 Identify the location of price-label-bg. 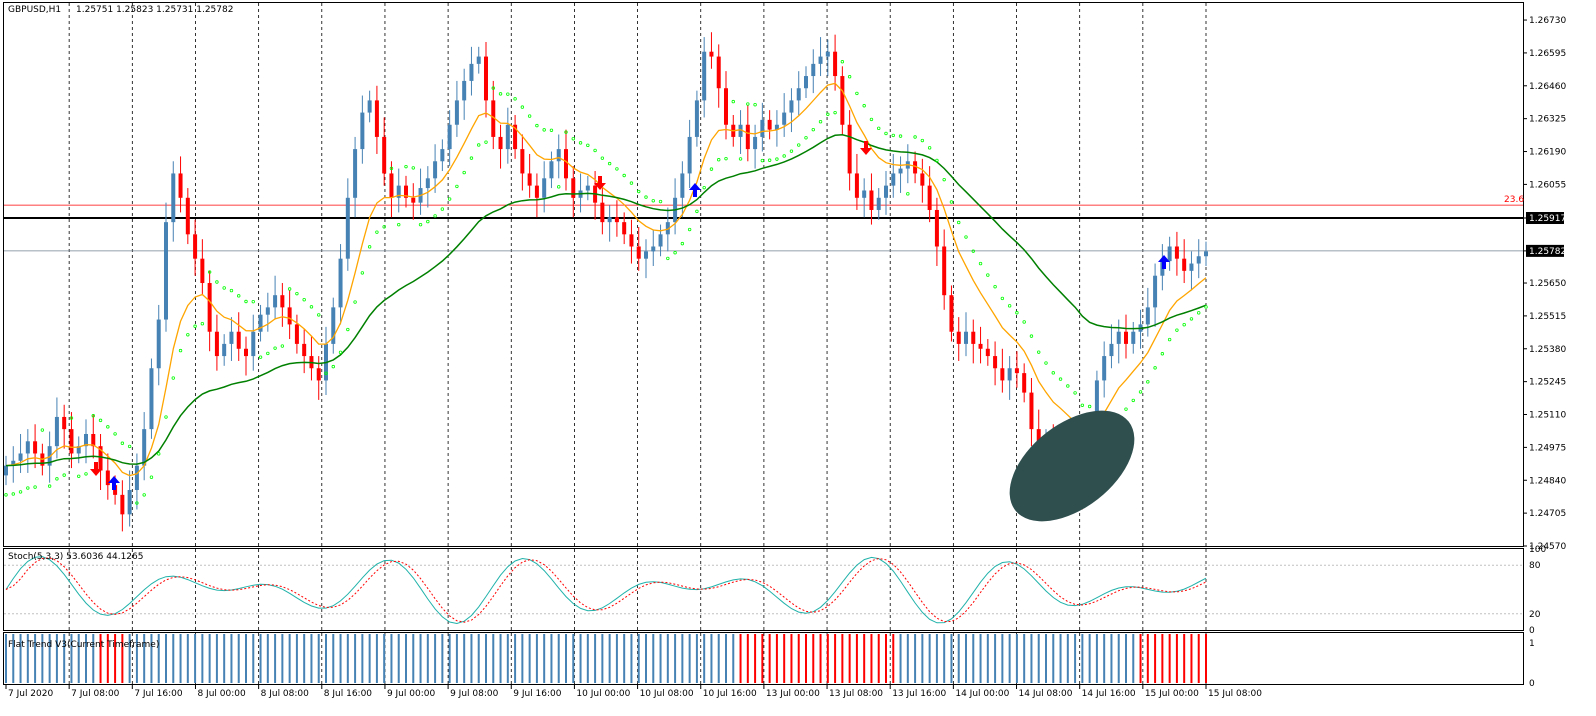
(1545, 250).